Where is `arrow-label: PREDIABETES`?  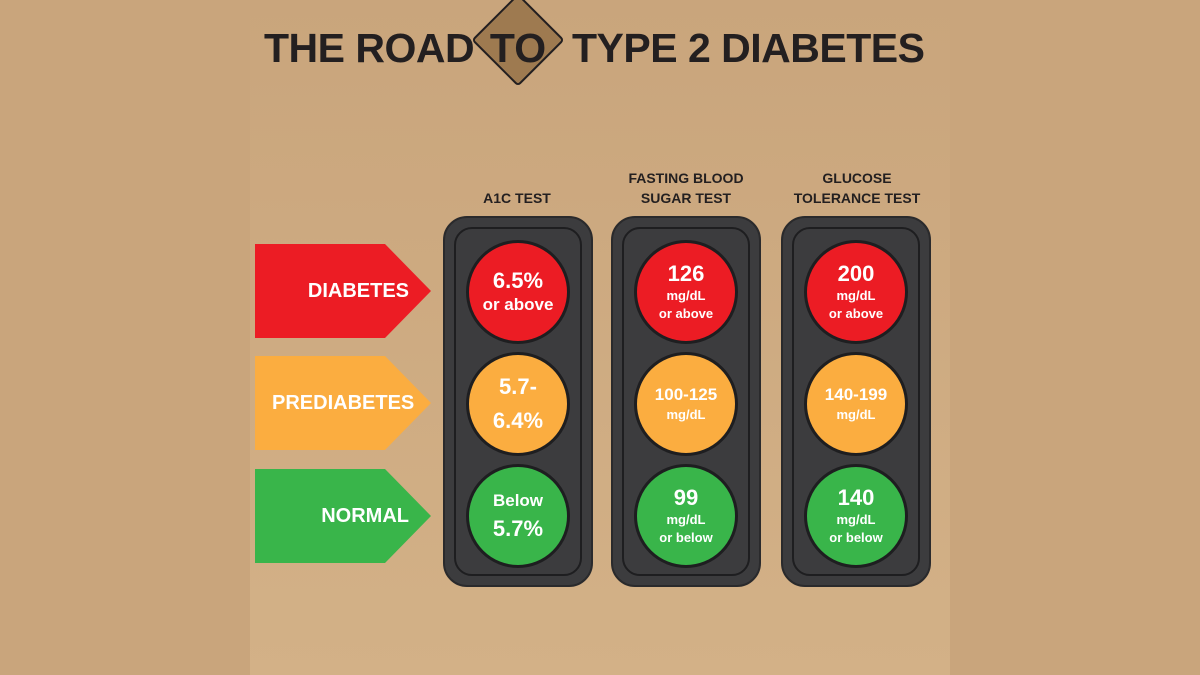 arrow-label: PREDIABETES is located at coordinates (343, 402).